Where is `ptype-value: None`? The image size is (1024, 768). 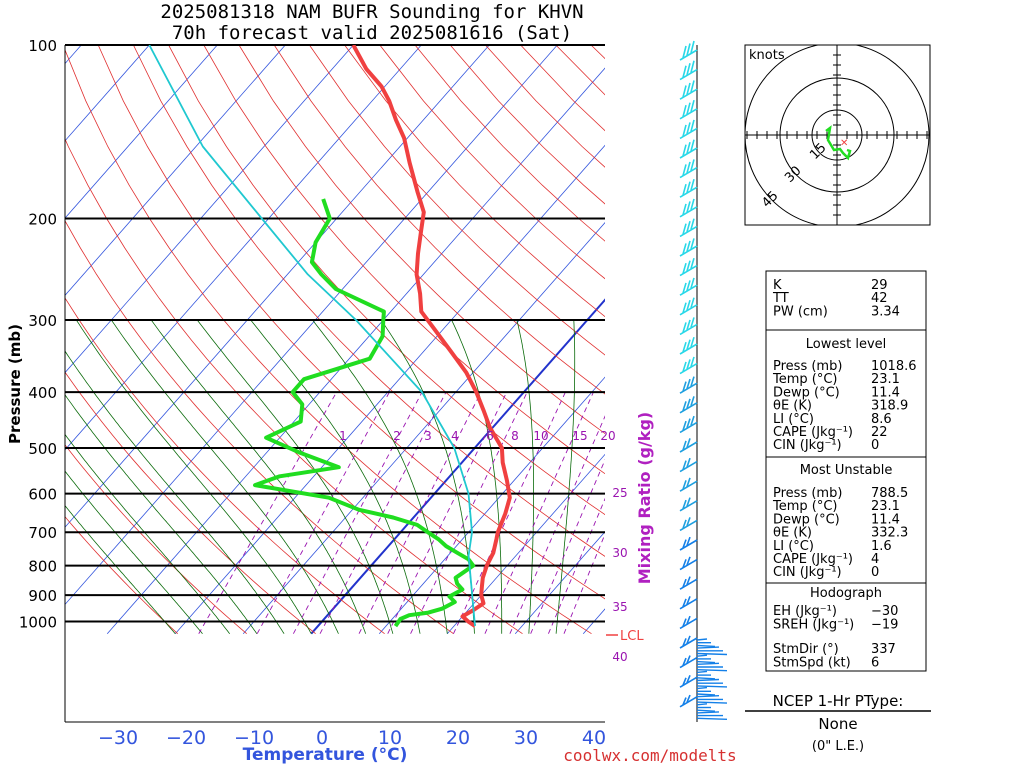
ptype-value: None is located at coordinates (837, 724).